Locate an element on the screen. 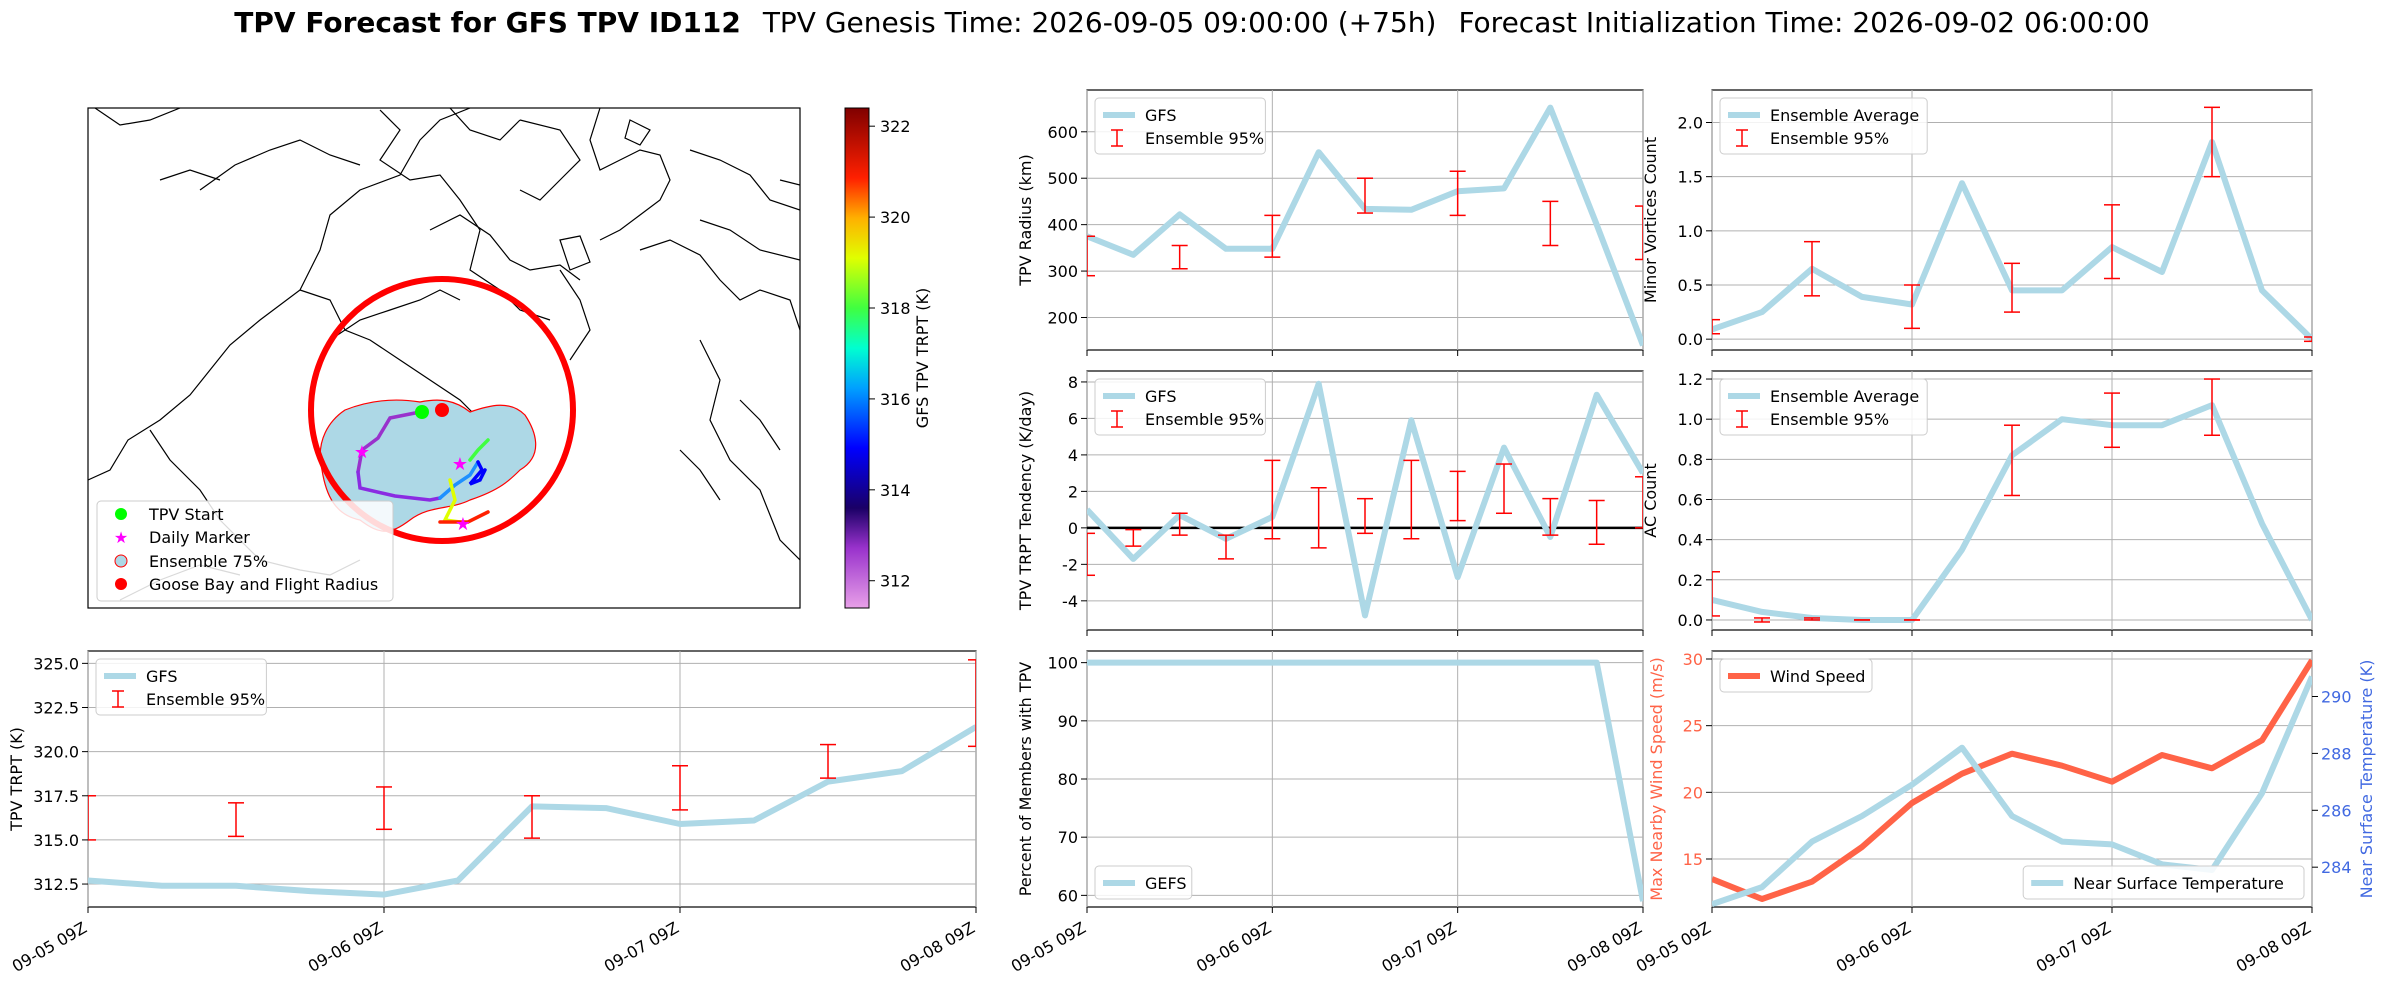 The height and width of the screenshot is (982, 2384). legend-start-icon is located at coordinates (121, 514).